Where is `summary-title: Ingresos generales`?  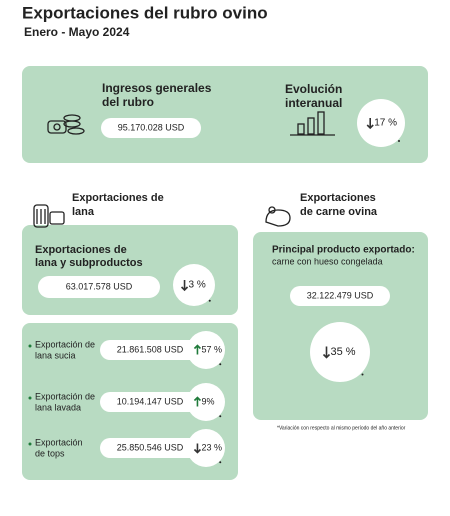 summary-title: Ingresos generales is located at coordinates (157, 88).